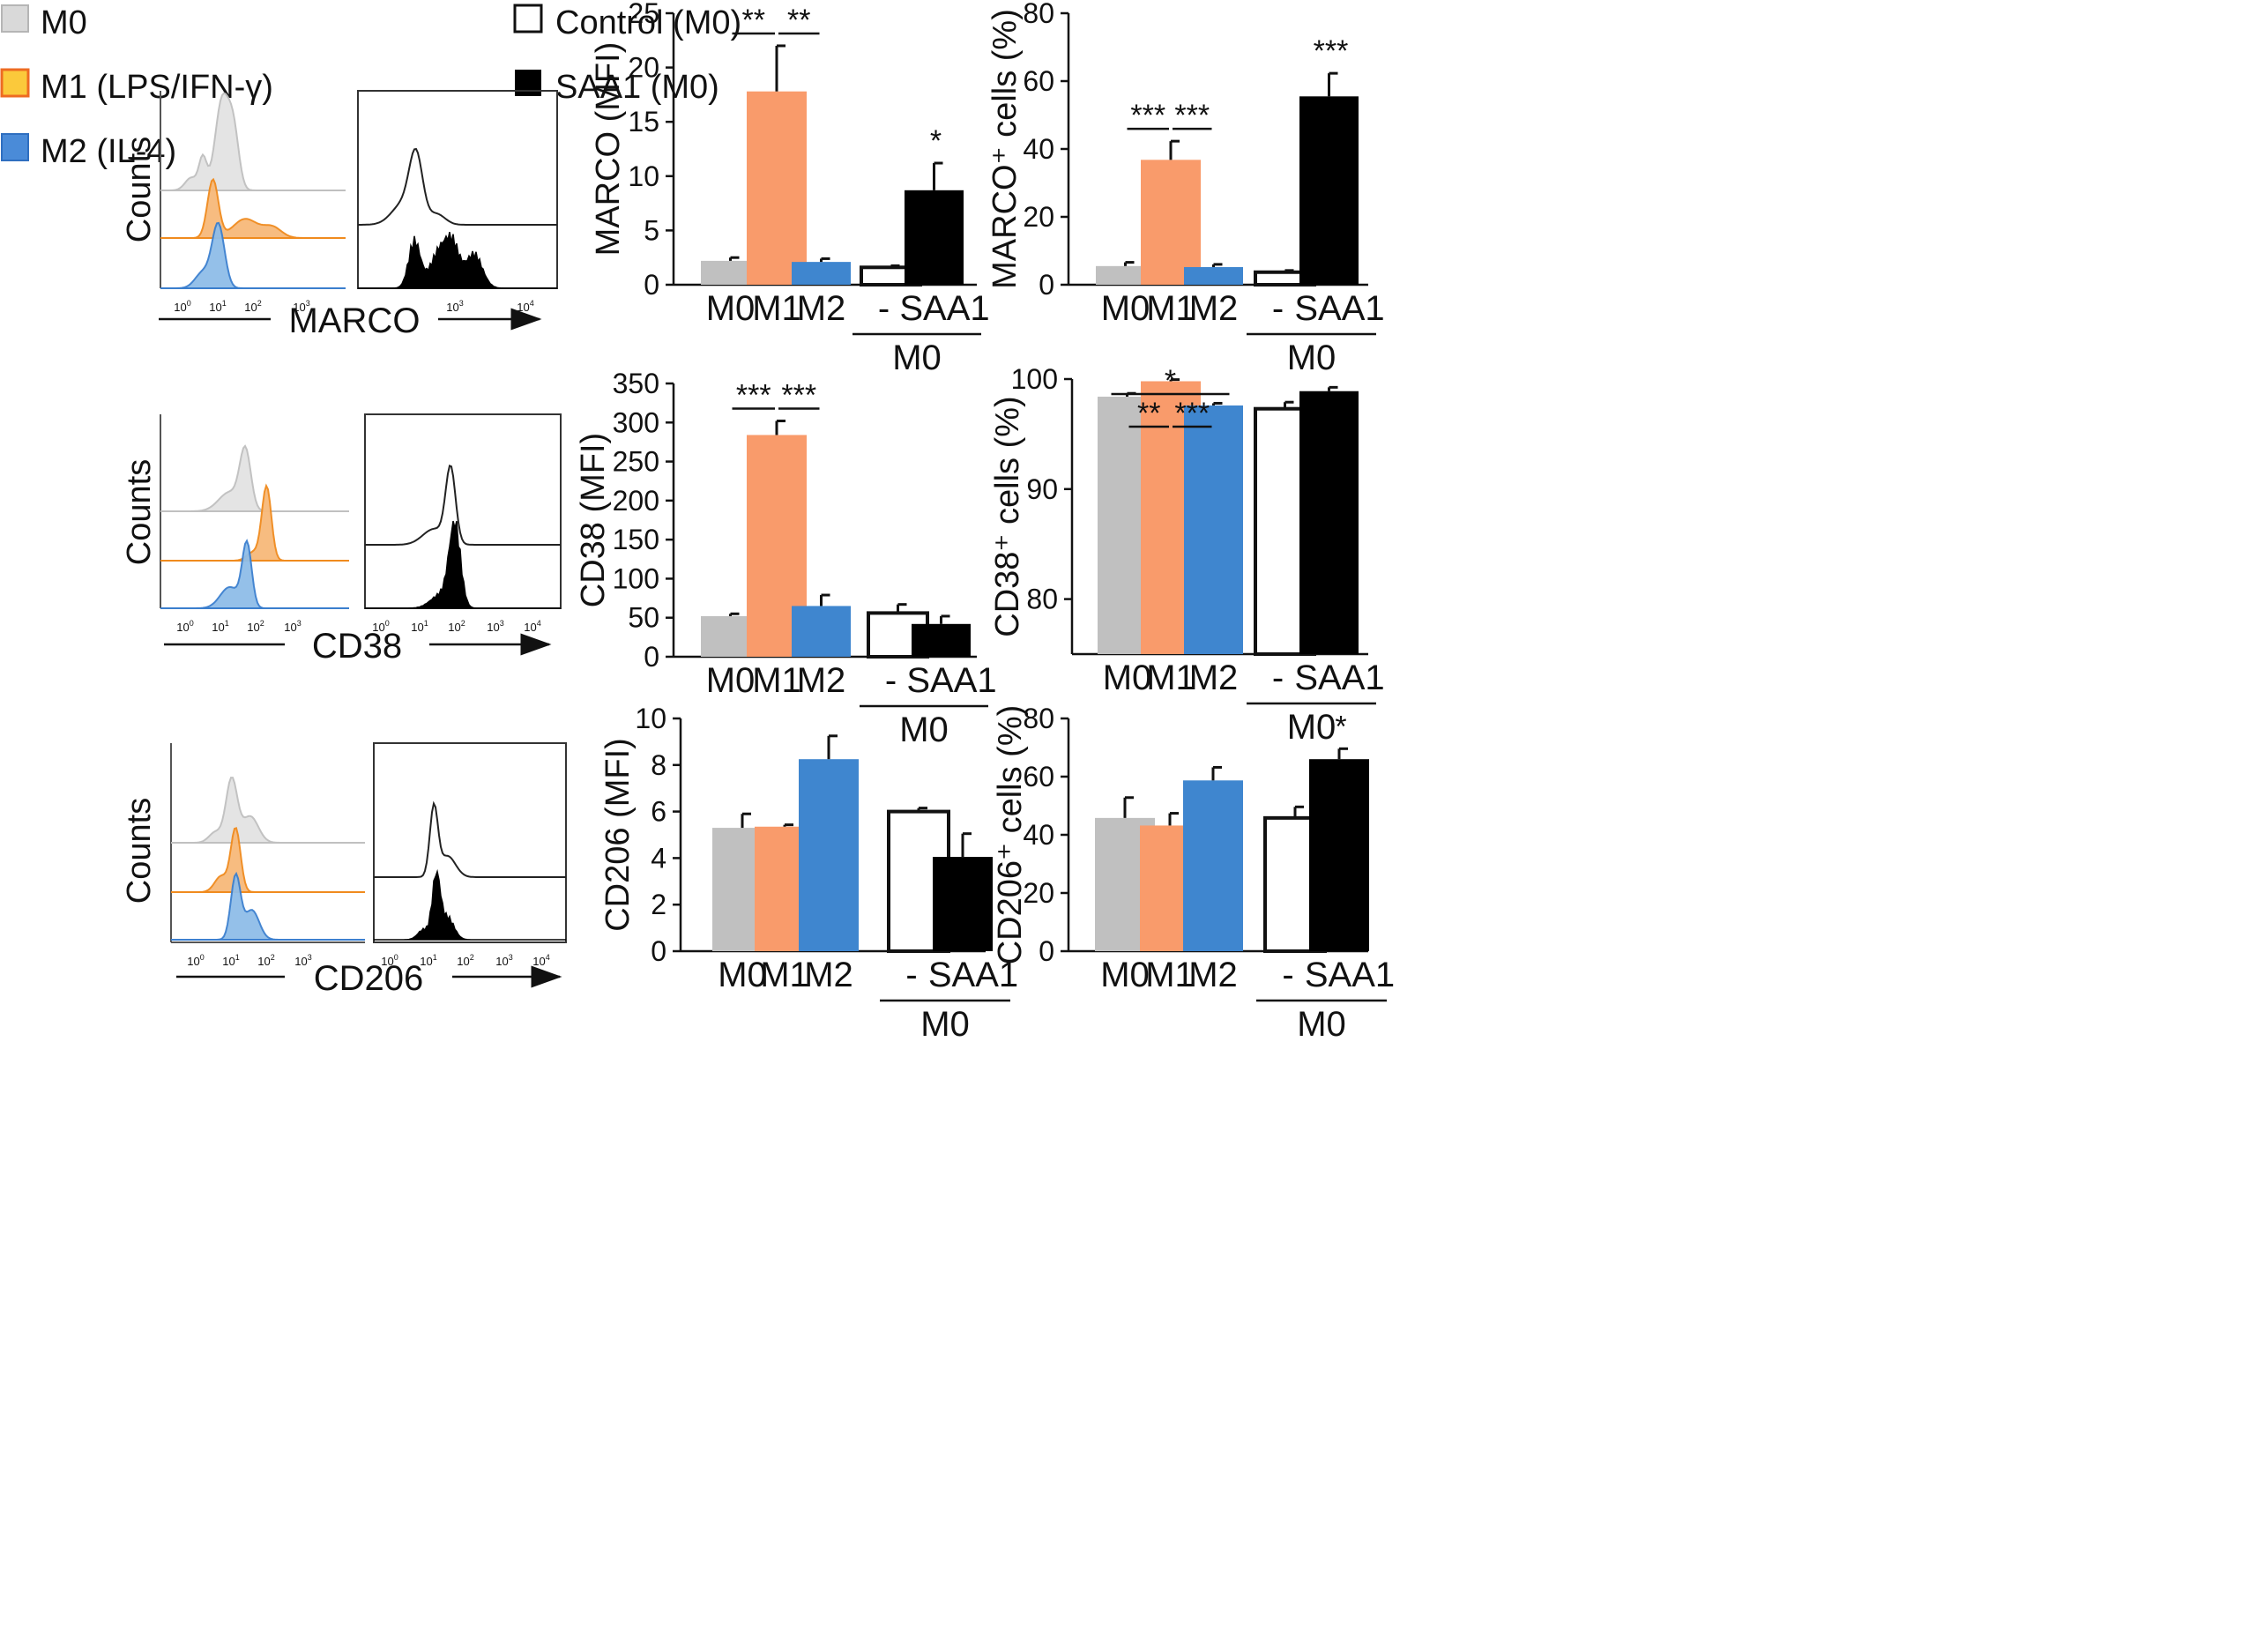 The width and height of the screenshot is (2256, 1652). Describe the element at coordinates (253, 255) in the screenshot. I see `histogram-curve-m2` at that location.